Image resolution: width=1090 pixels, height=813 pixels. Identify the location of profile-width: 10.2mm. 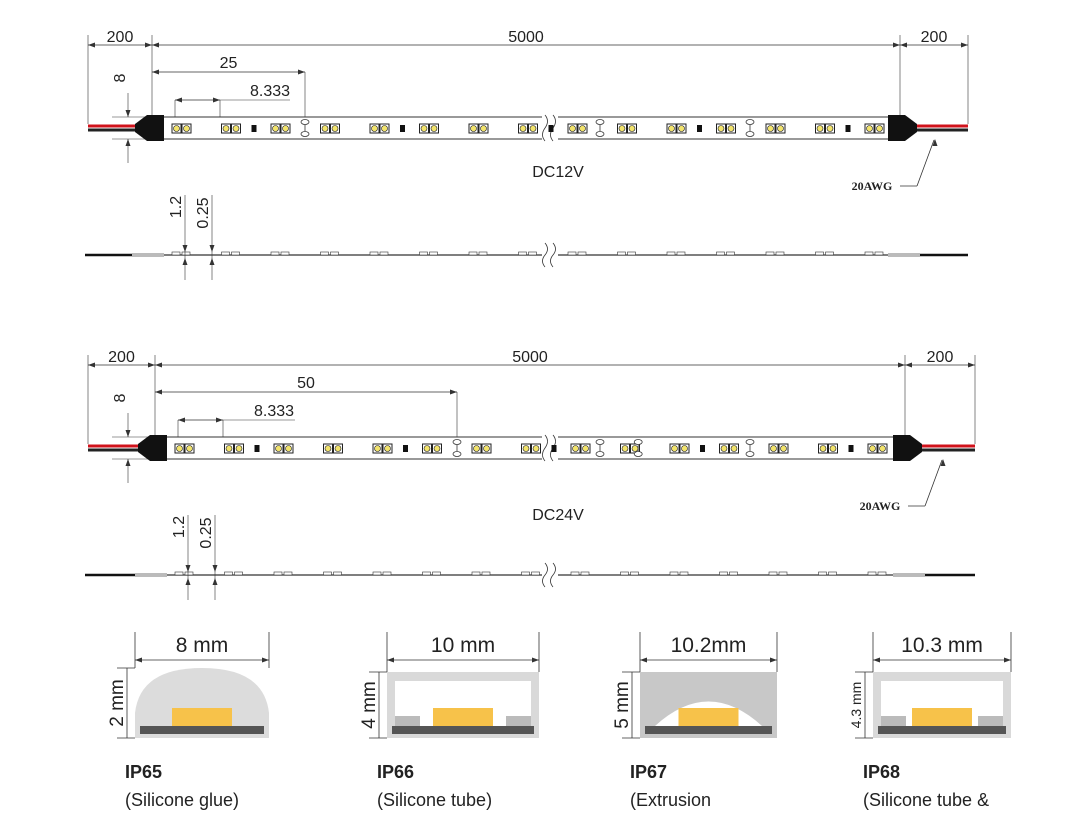
(709, 645).